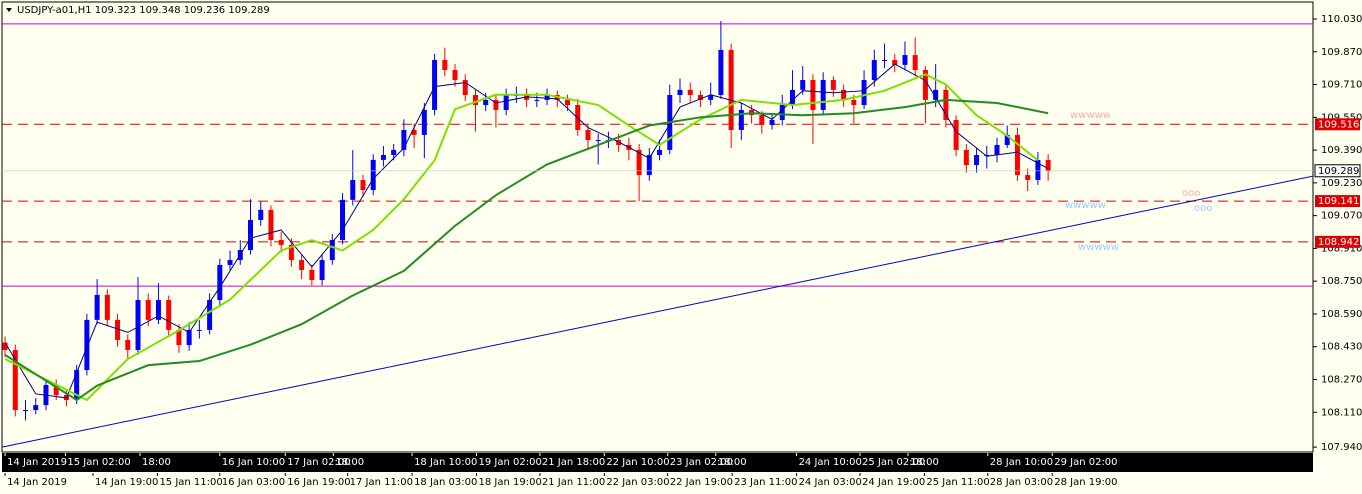  Describe the element at coordinates (1341, 150) in the screenshot. I see `y-tick-label: 109.390` at that location.